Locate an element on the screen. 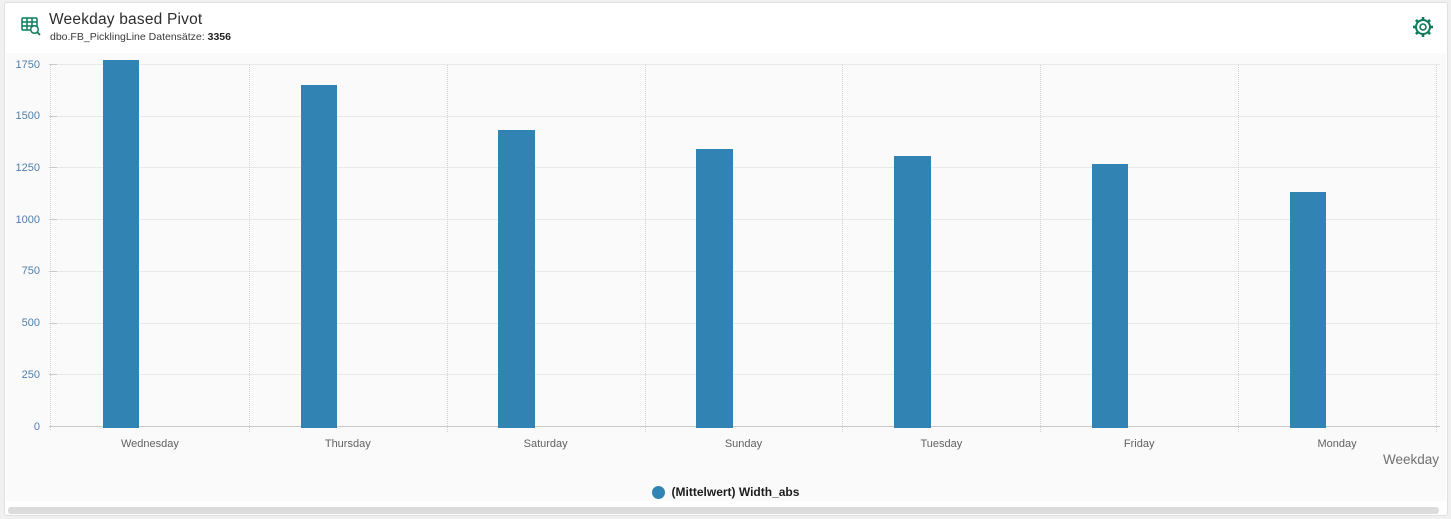  x-axis-label-sunday: Sunday is located at coordinates (743, 444).